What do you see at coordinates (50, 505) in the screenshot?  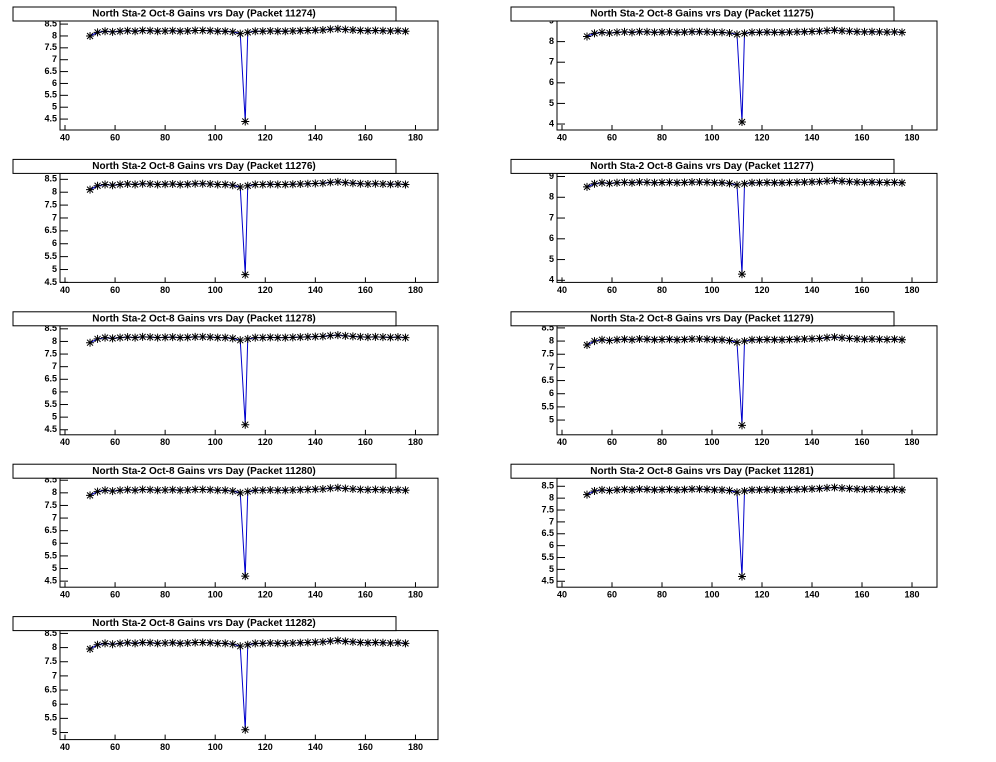 I see `y-tick-label: 7.5` at bounding box center [50, 505].